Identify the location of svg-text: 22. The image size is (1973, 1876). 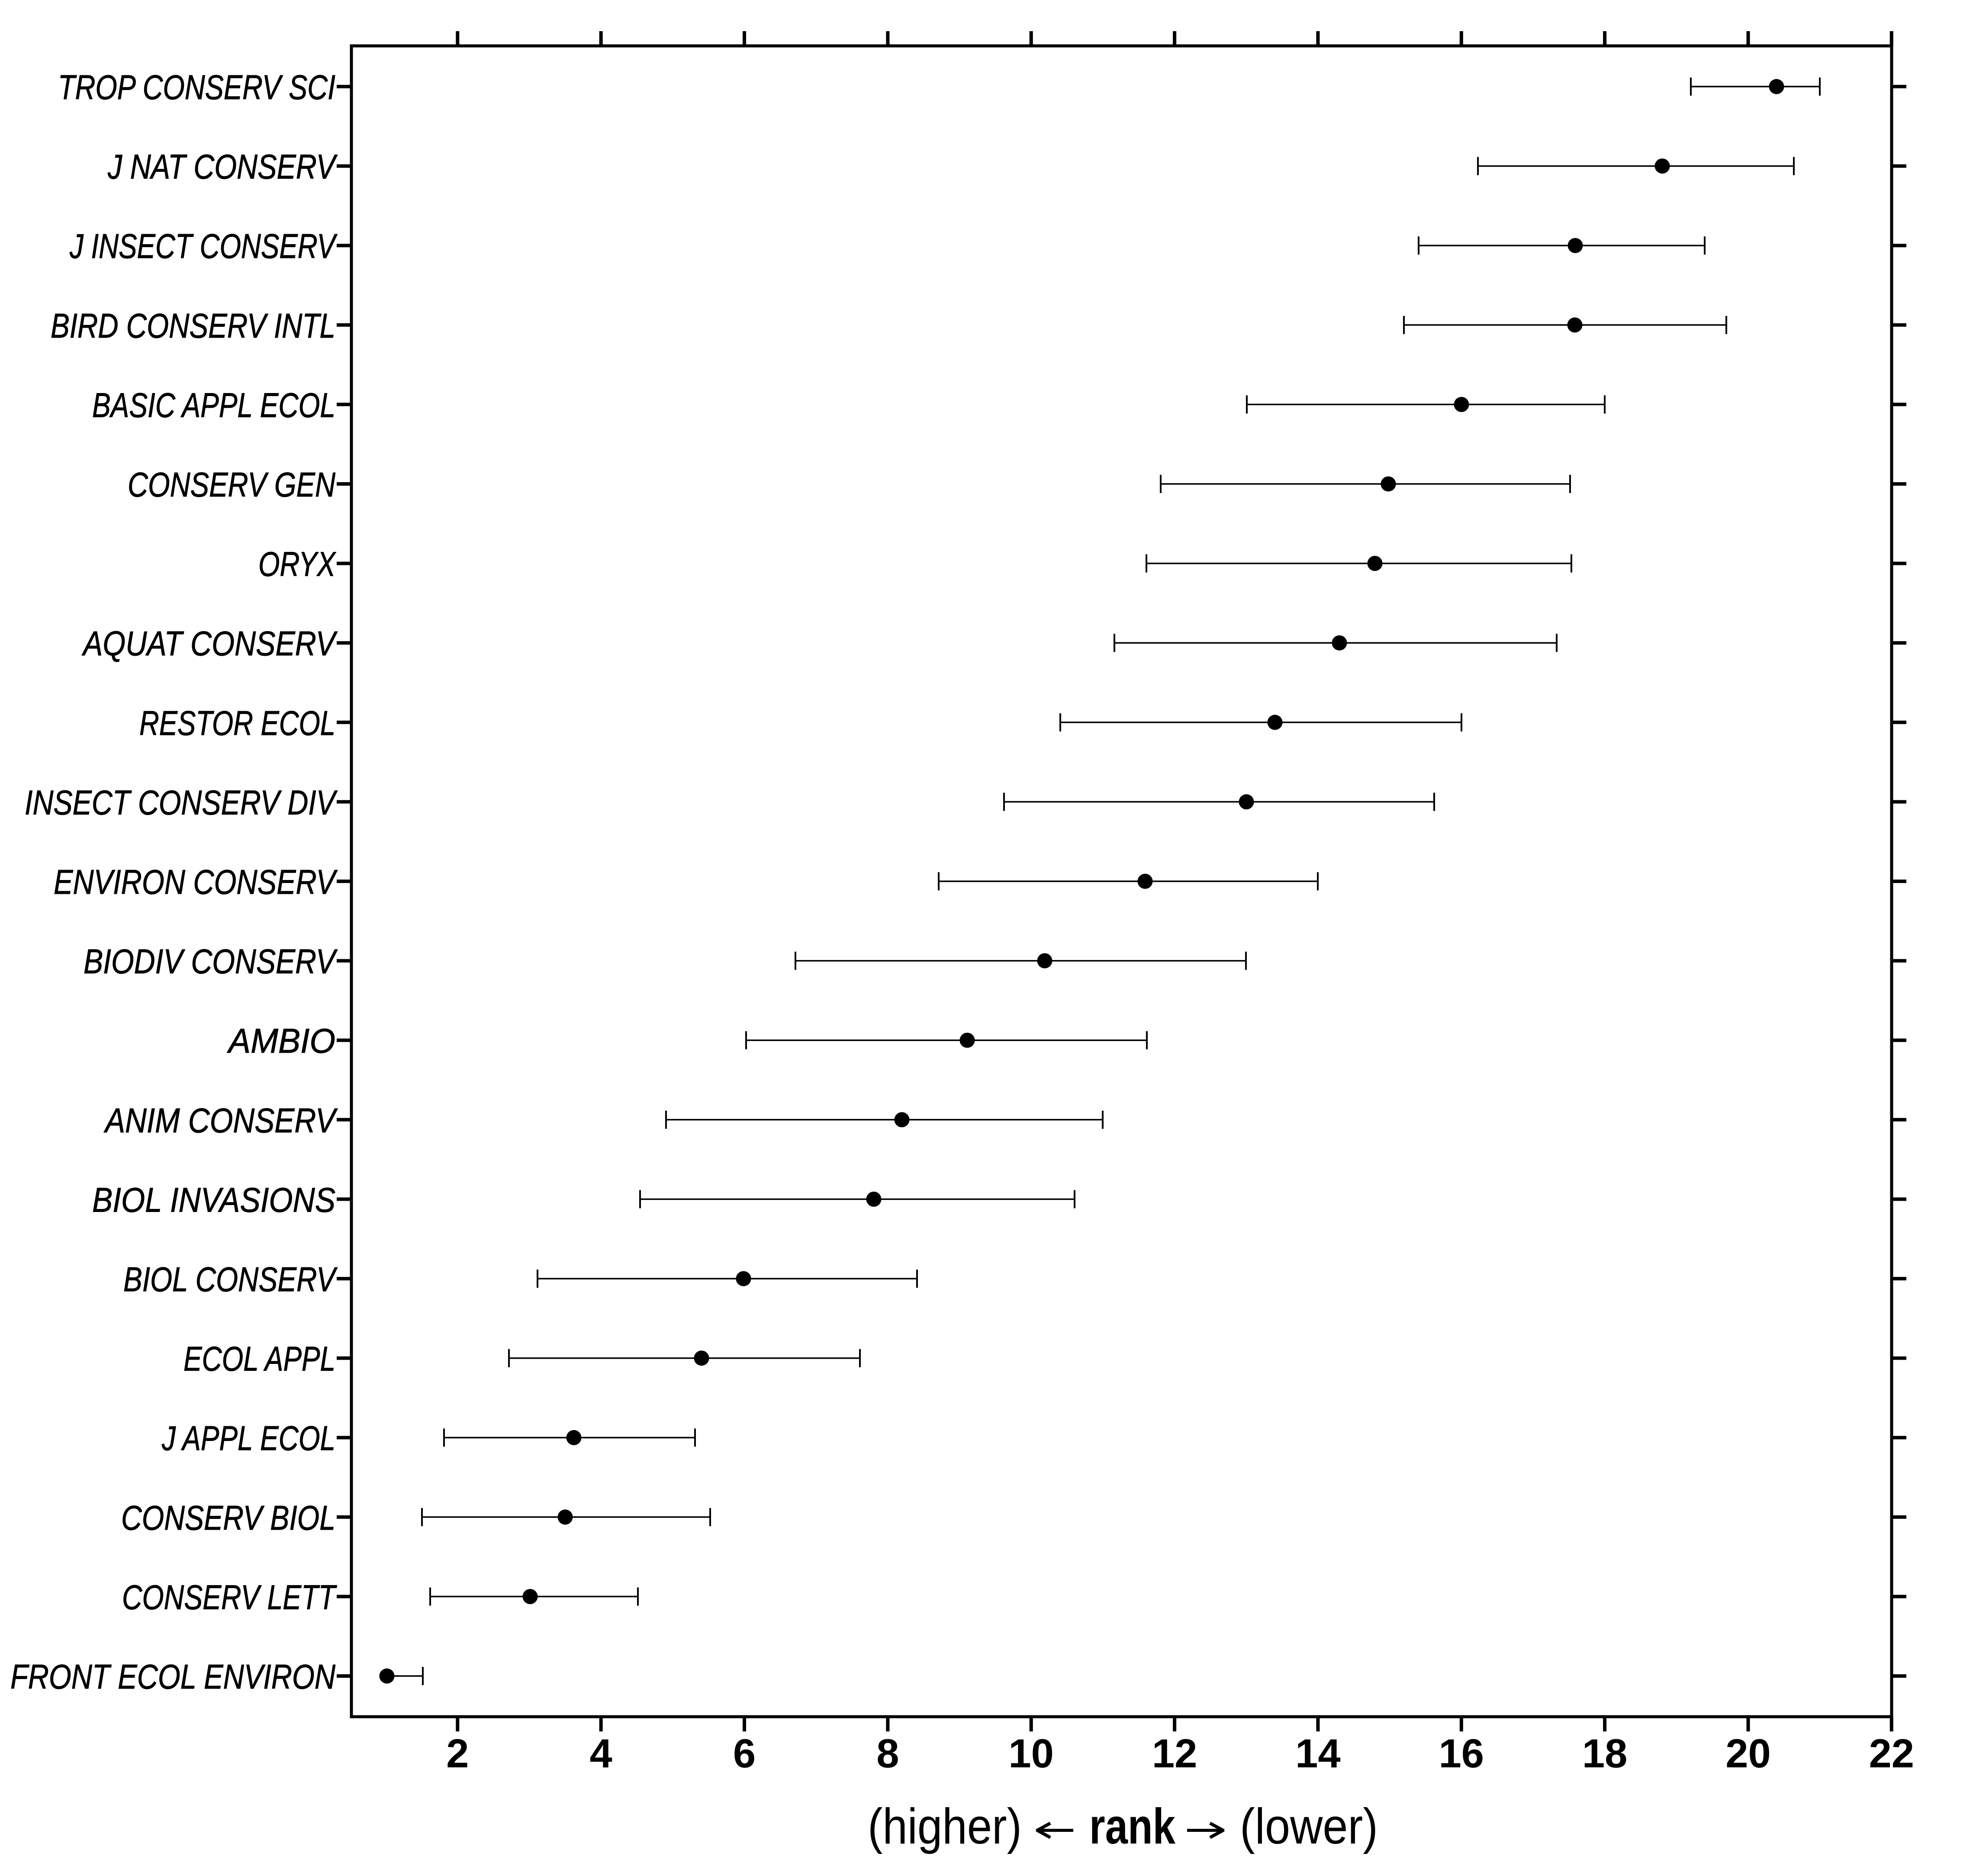
(1892, 1753).